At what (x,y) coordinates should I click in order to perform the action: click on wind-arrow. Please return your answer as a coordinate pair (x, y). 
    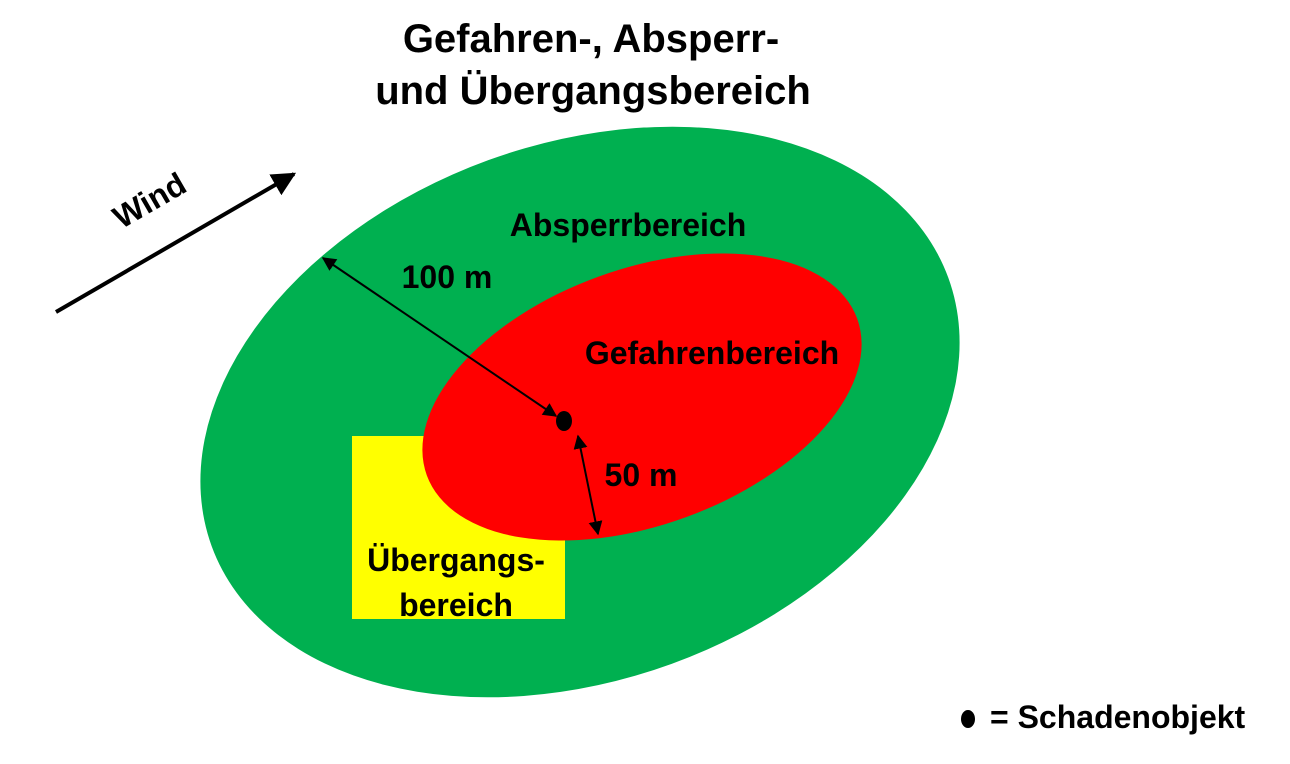
    Looking at the image, I should click on (175, 243).